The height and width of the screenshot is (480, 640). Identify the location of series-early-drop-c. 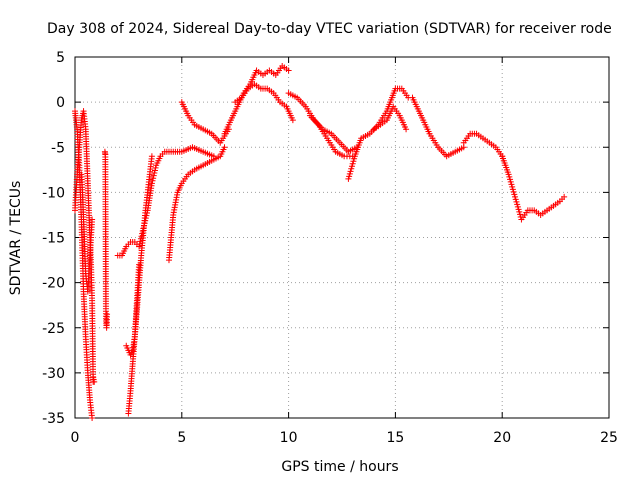
(87, 233).